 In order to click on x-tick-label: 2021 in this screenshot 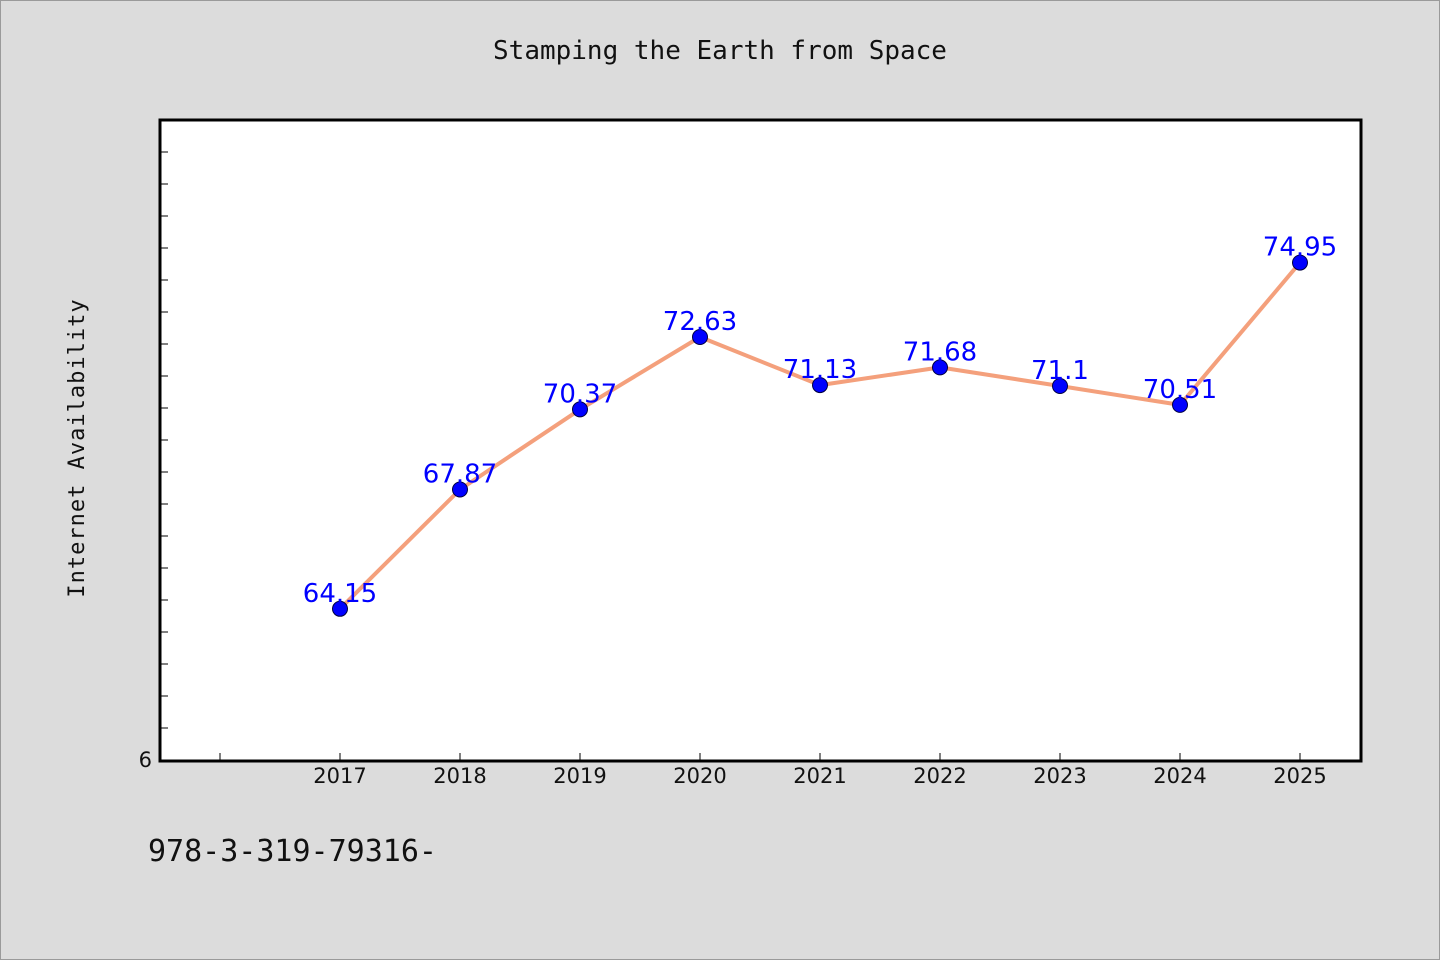, I will do `click(819, 776)`.